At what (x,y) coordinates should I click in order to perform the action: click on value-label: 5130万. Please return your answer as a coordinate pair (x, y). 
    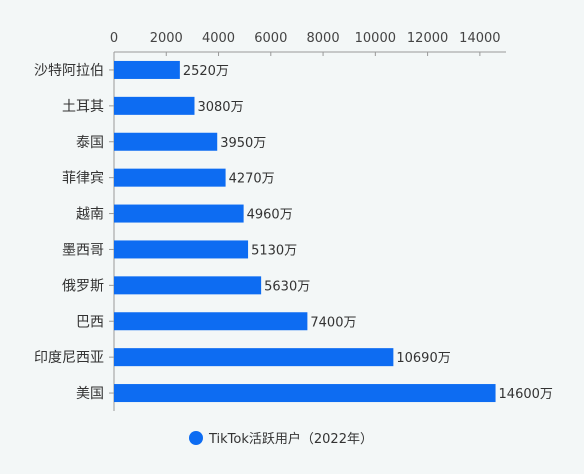
    Looking at the image, I should click on (274, 250).